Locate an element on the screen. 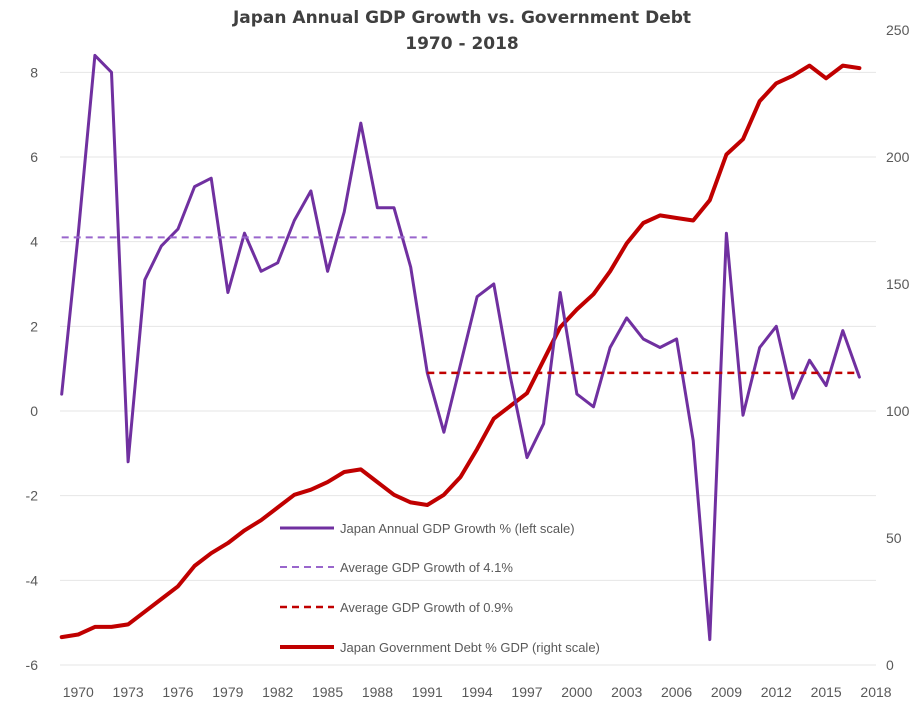 Image resolution: width=924 pixels, height=710 pixels. right-tick-label: 250 is located at coordinates (898, 30).